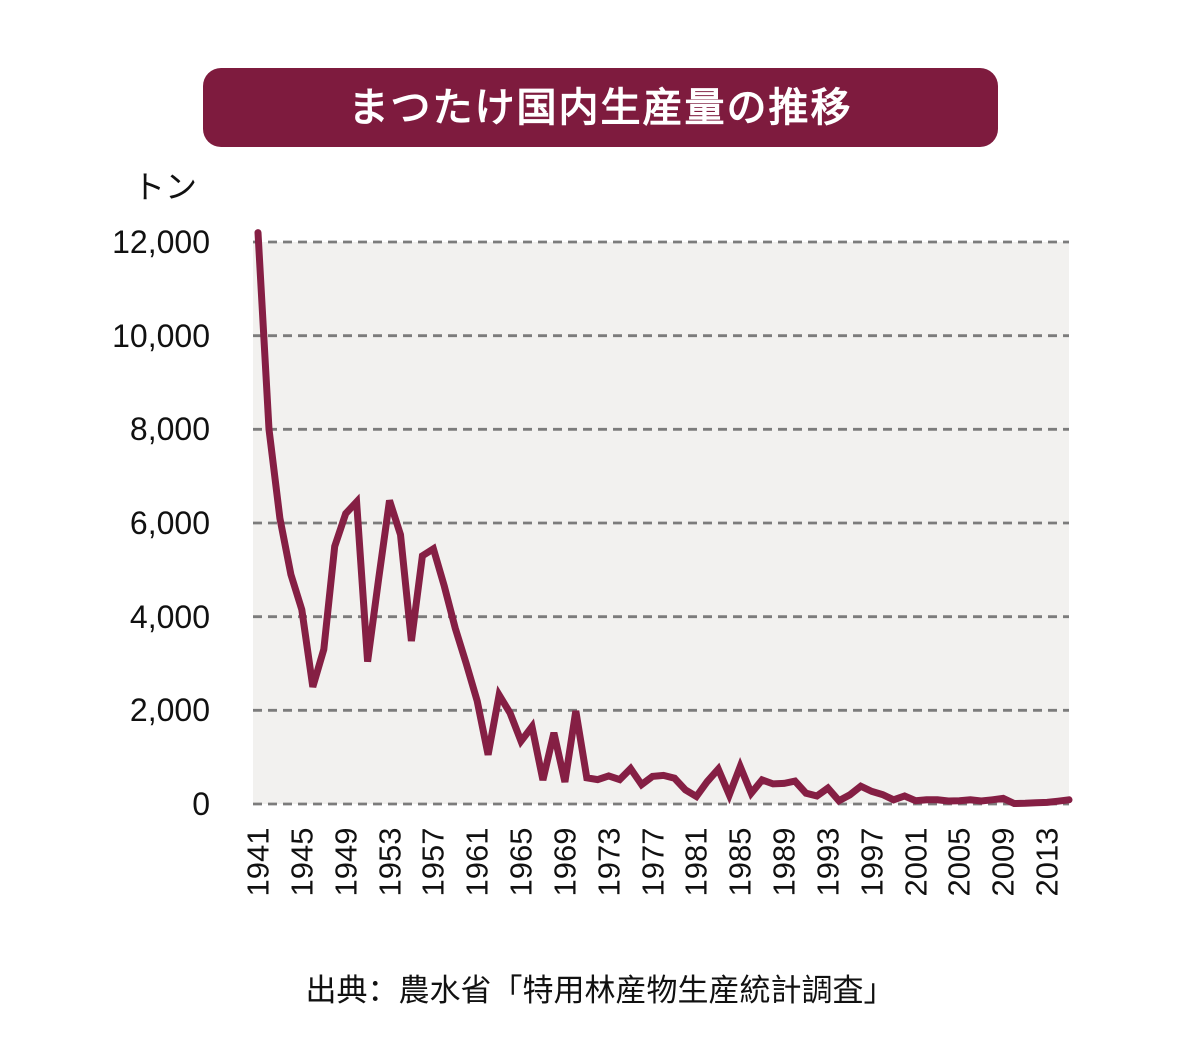 Image resolution: width=1200 pixels, height=1057 pixels. I want to click on x-axis-tick-label: 1953, so click(389, 862).